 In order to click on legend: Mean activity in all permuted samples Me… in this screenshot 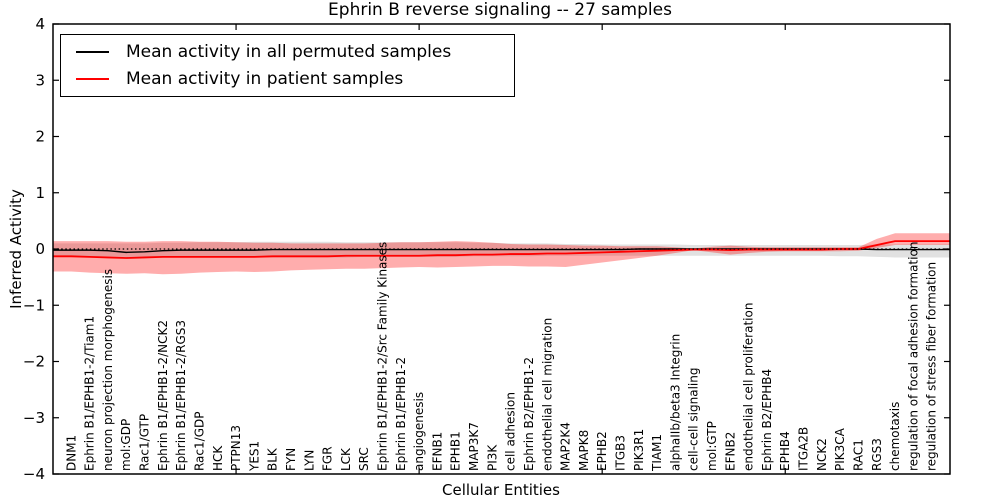, I will do `click(287, 65)`.